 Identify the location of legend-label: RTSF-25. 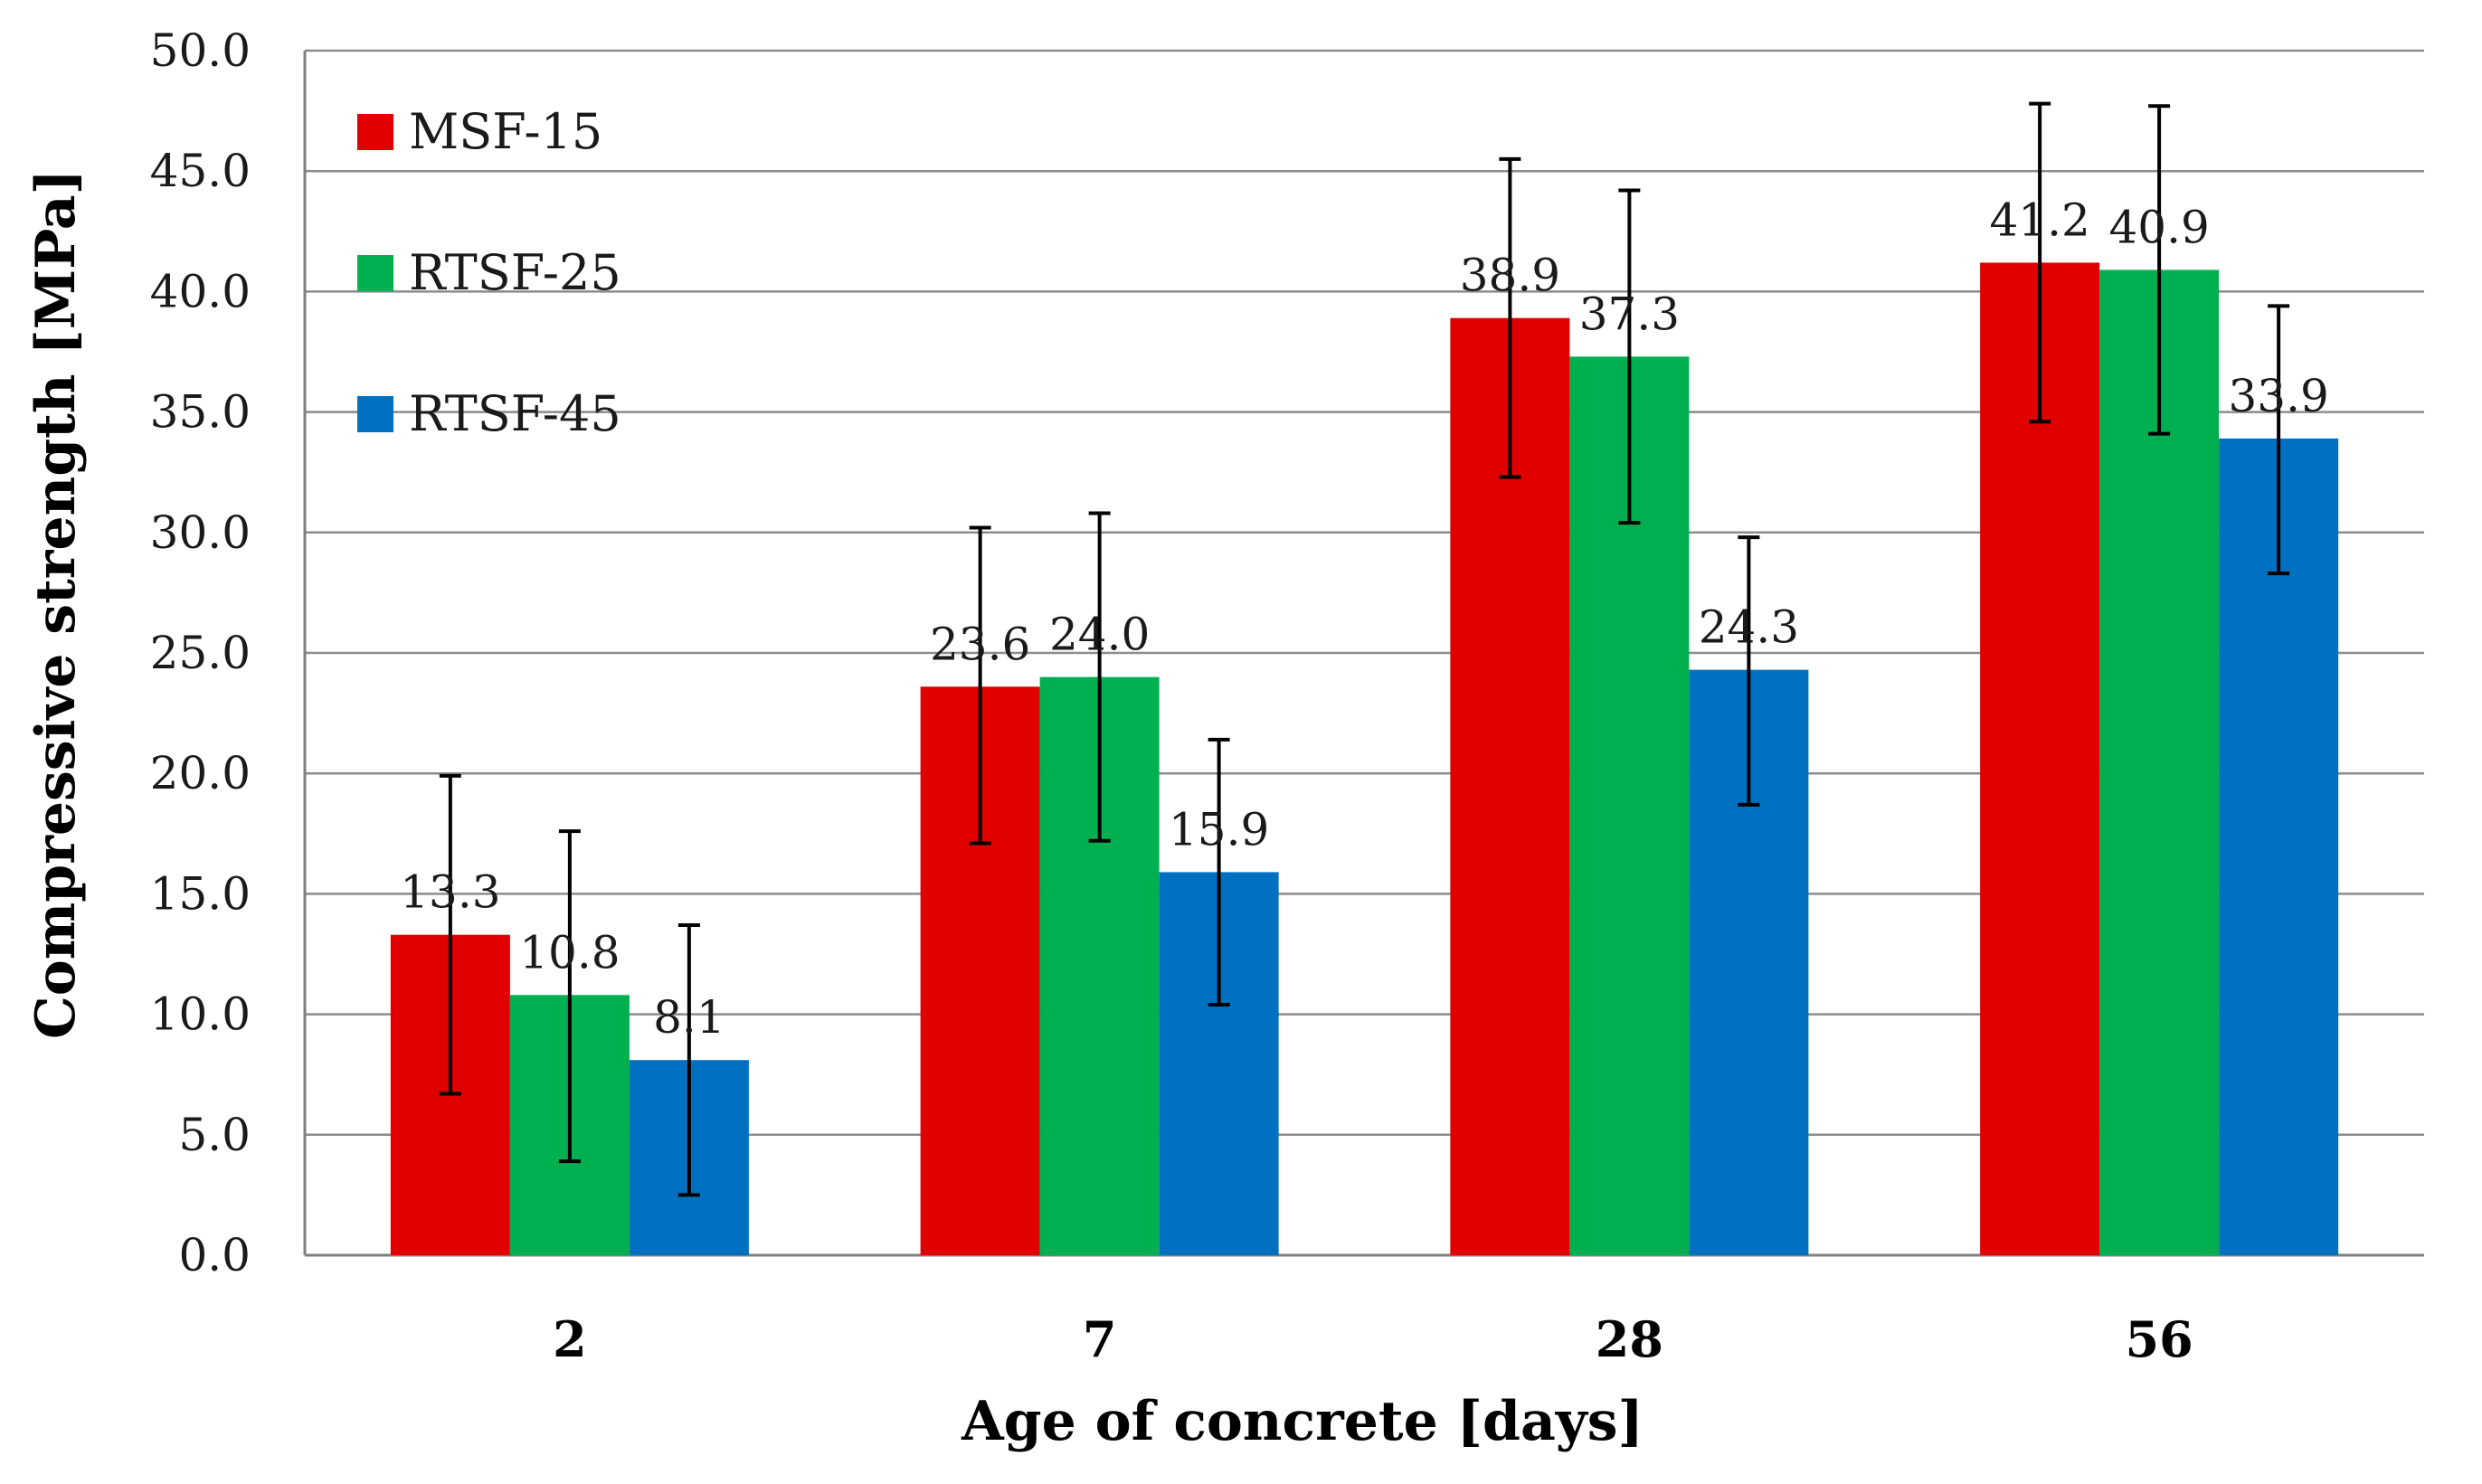
(515, 272).